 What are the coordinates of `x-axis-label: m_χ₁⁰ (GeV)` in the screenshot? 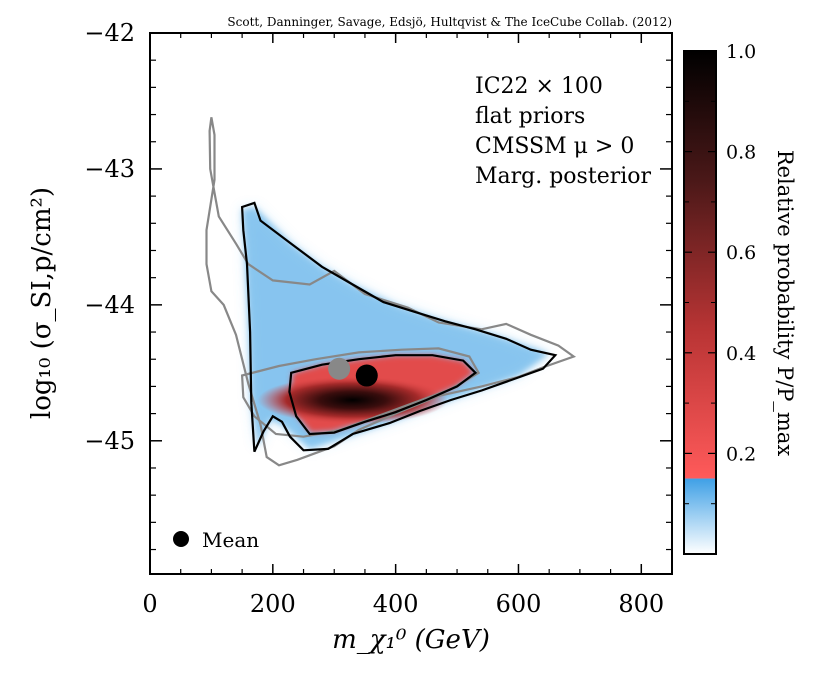 It's located at (411, 640).